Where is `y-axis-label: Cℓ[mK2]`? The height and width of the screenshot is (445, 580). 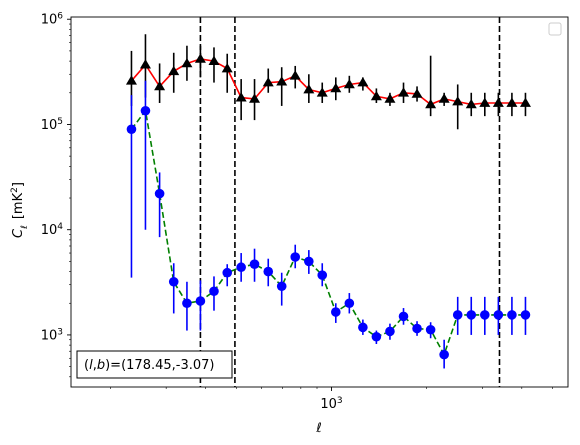 y-axis-label: Cℓ[mK2] is located at coordinates (20, 210).